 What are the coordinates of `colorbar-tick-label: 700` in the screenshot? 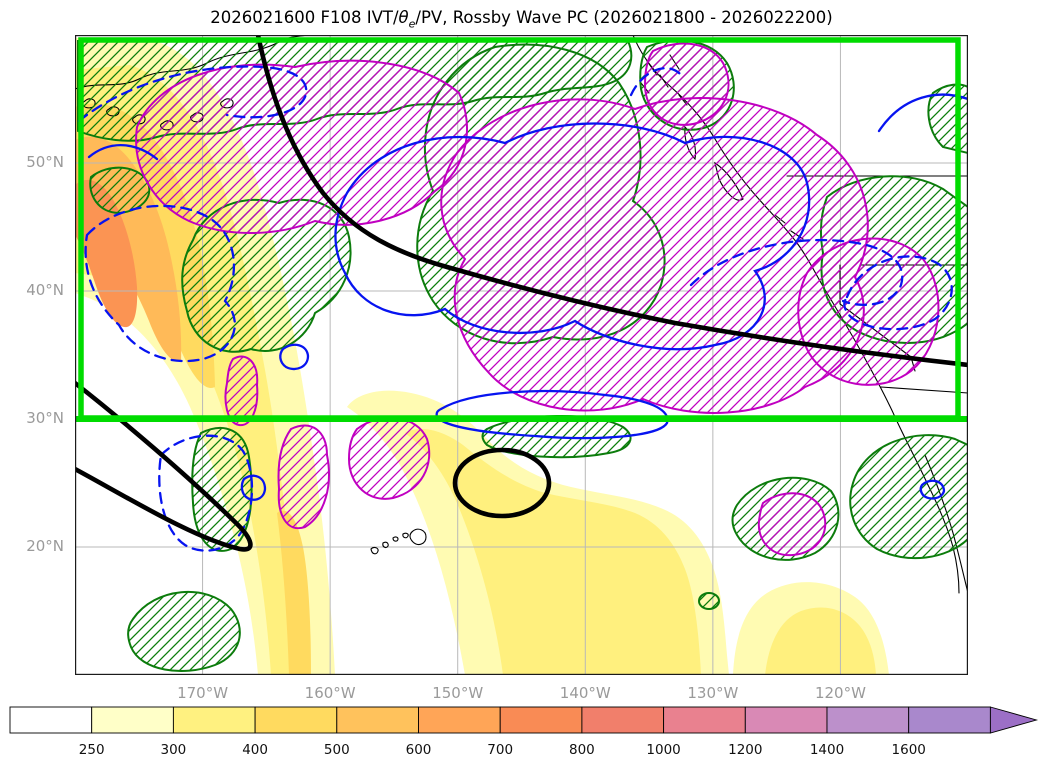 It's located at (500, 750).